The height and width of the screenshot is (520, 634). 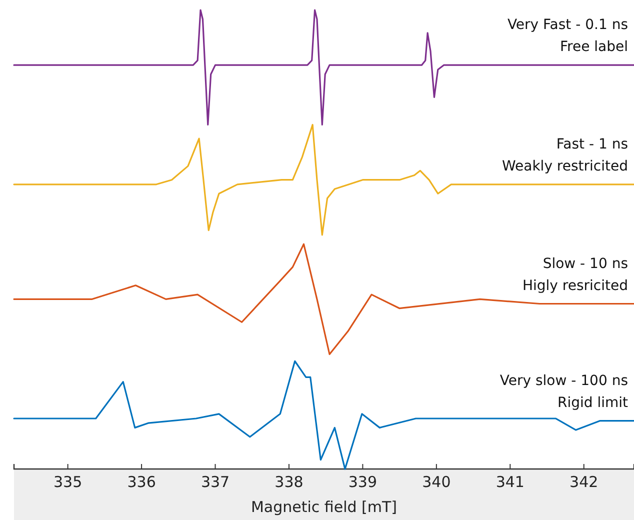 I want to click on text: Very Fast - 0.1 ns, so click(x=567, y=25).